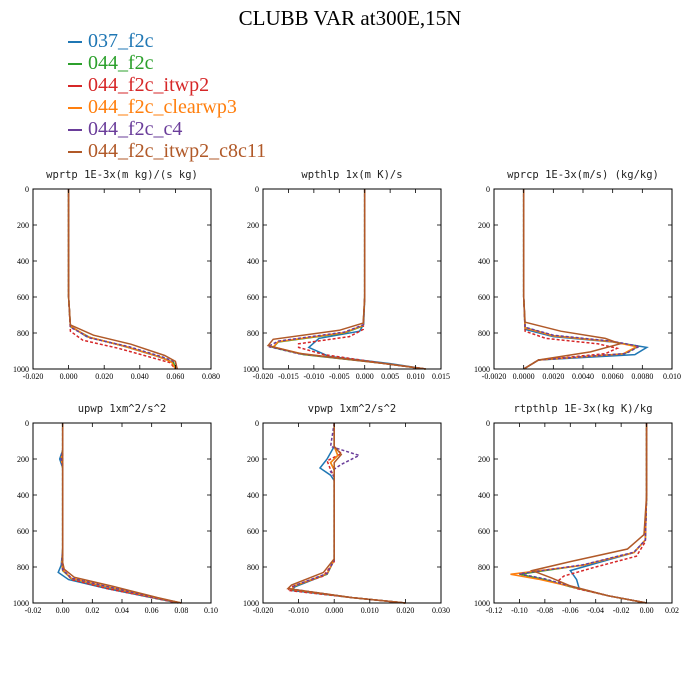  Describe the element at coordinates (524, 376) in the screenshot. I see `x-tick-label: 0.0000` at that location.